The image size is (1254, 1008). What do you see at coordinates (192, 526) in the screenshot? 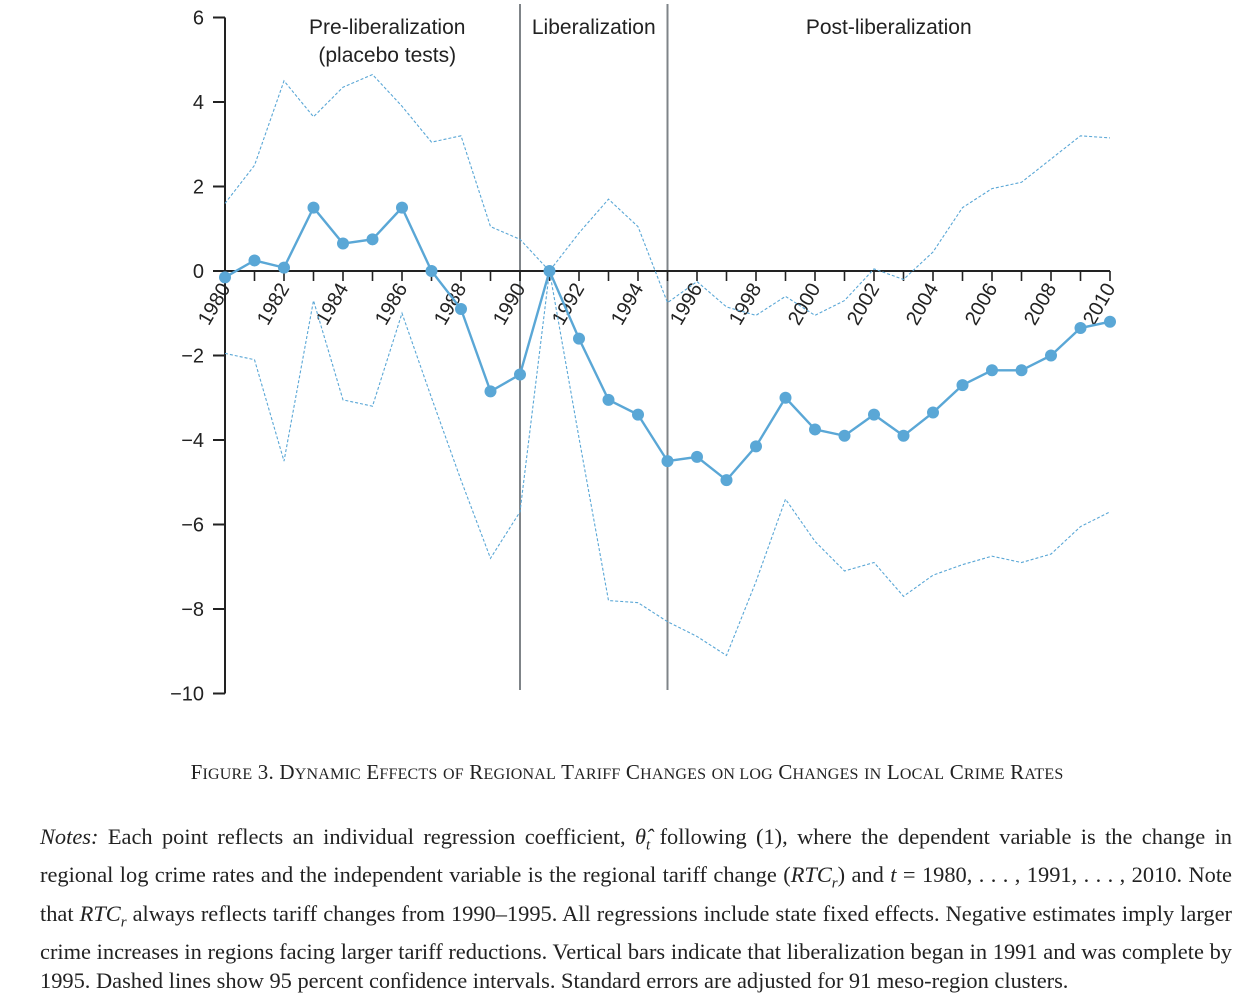
I see `y-tick-label: −6` at bounding box center [192, 526].